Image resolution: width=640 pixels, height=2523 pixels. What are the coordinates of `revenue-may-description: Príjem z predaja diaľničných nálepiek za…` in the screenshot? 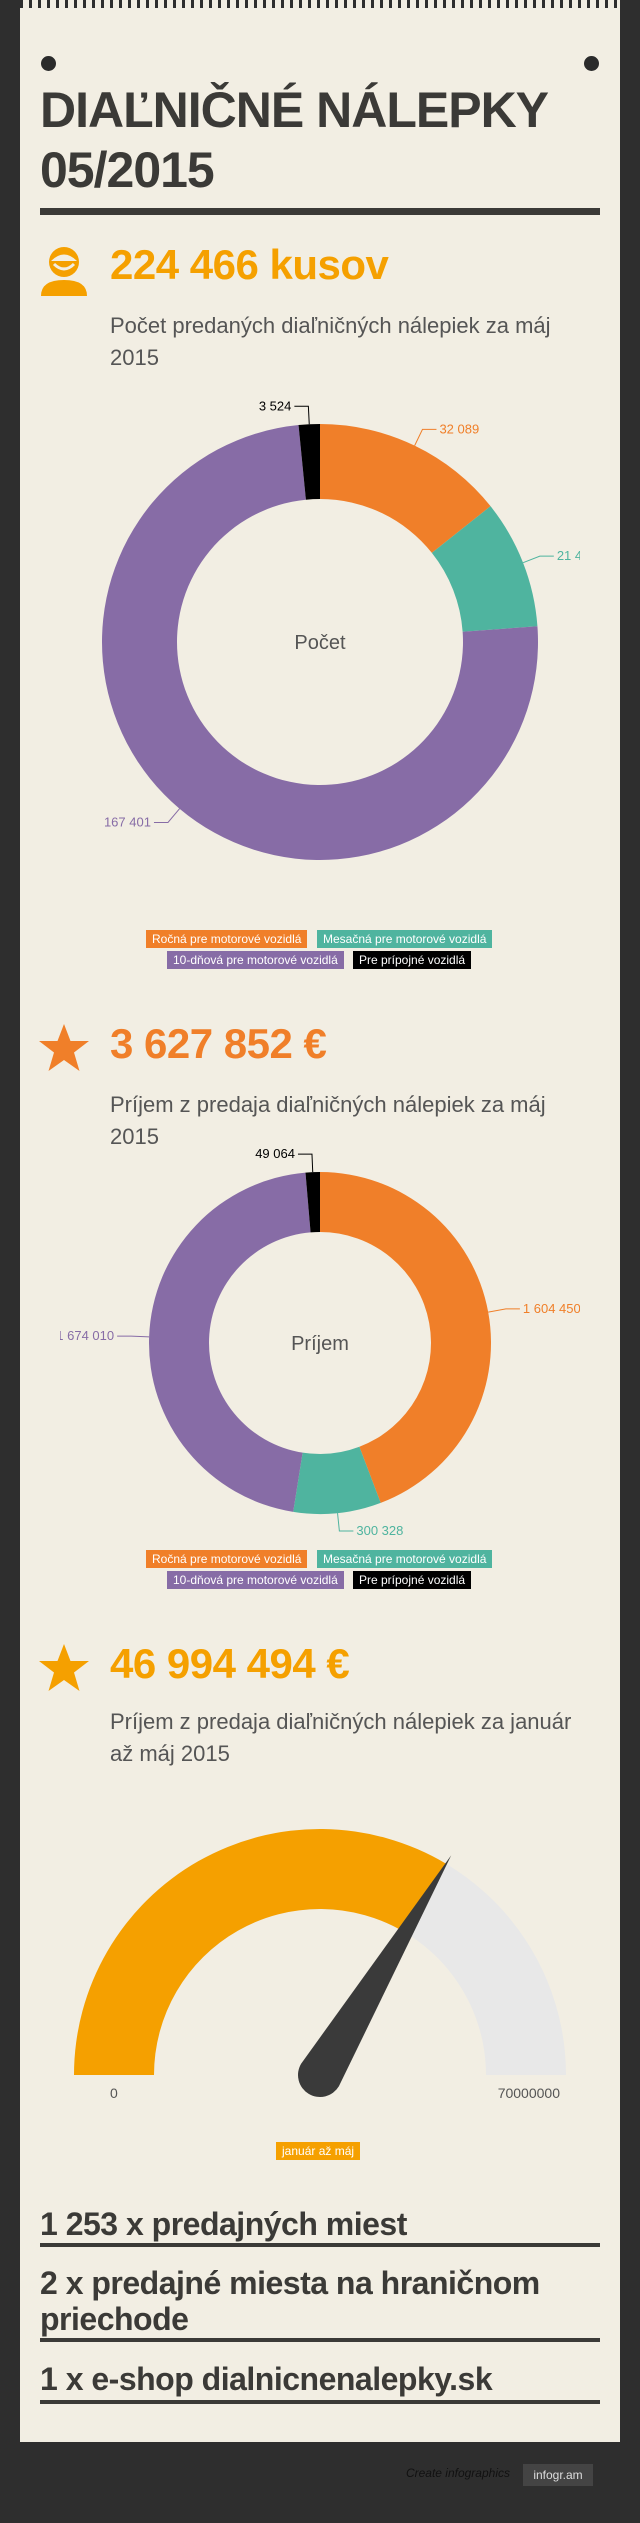 It's located at (328, 1120).